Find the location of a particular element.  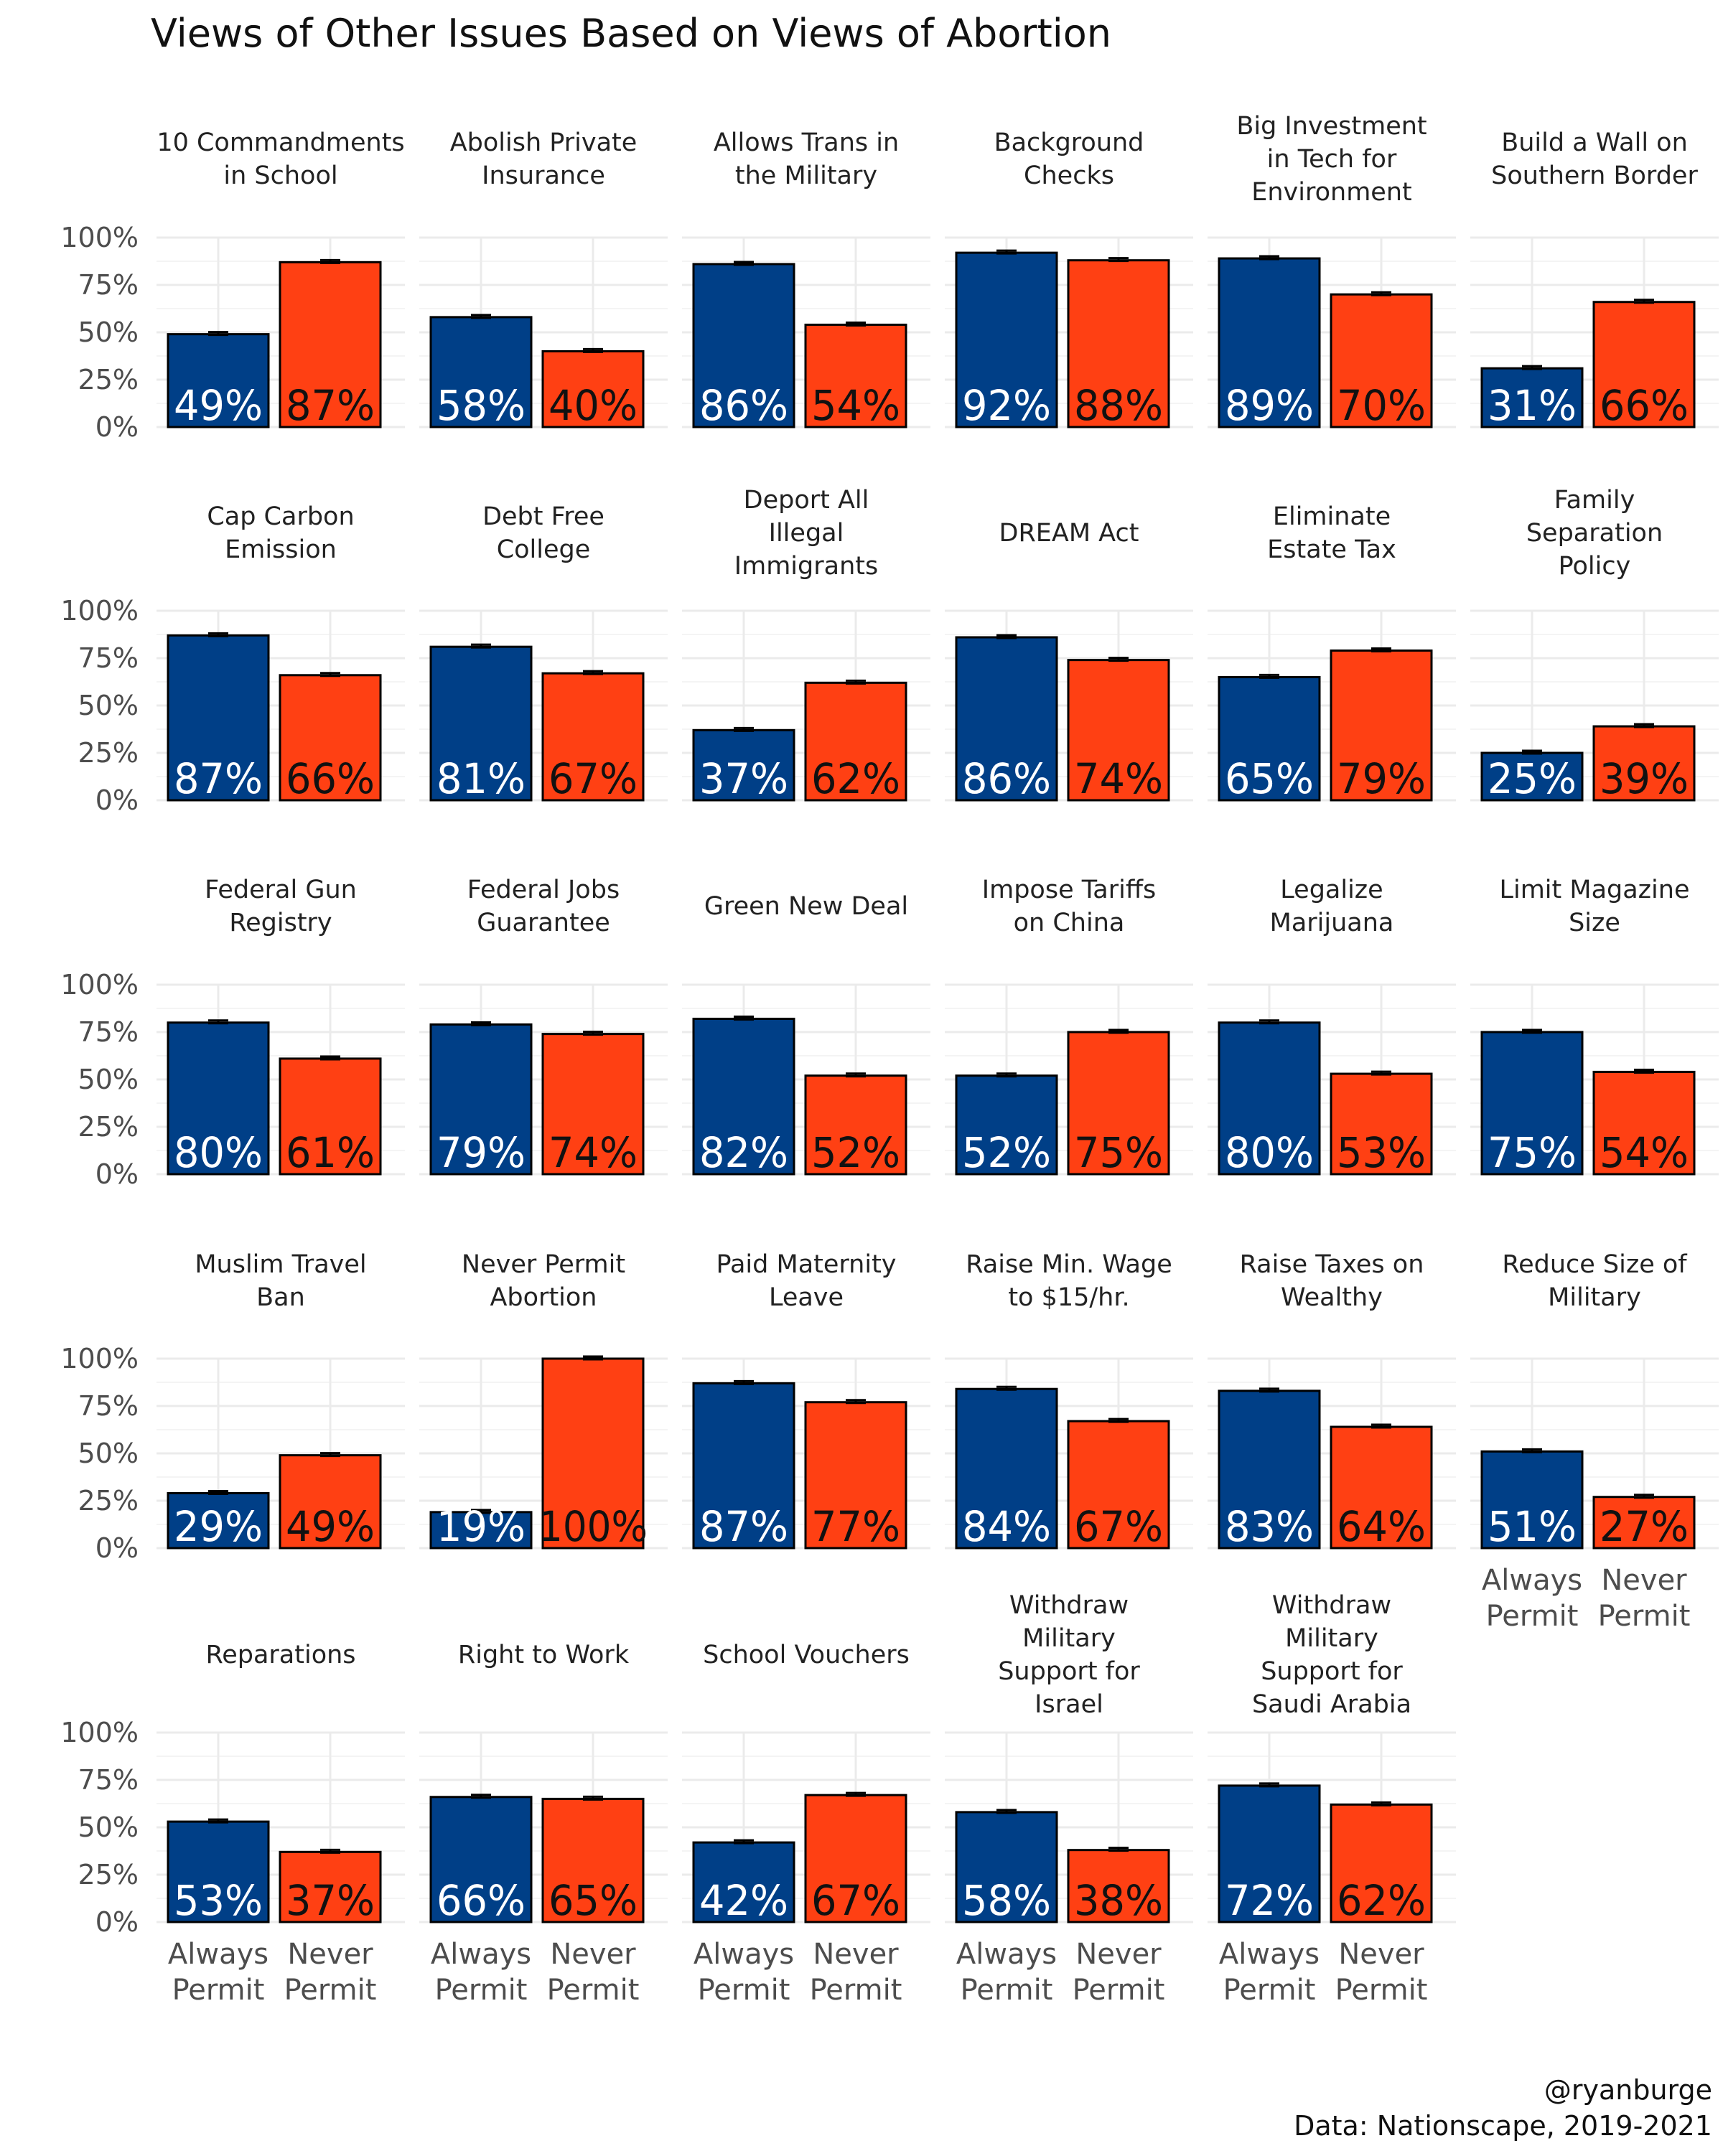

data-label: 72% is located at coordinates (1269, 1900).